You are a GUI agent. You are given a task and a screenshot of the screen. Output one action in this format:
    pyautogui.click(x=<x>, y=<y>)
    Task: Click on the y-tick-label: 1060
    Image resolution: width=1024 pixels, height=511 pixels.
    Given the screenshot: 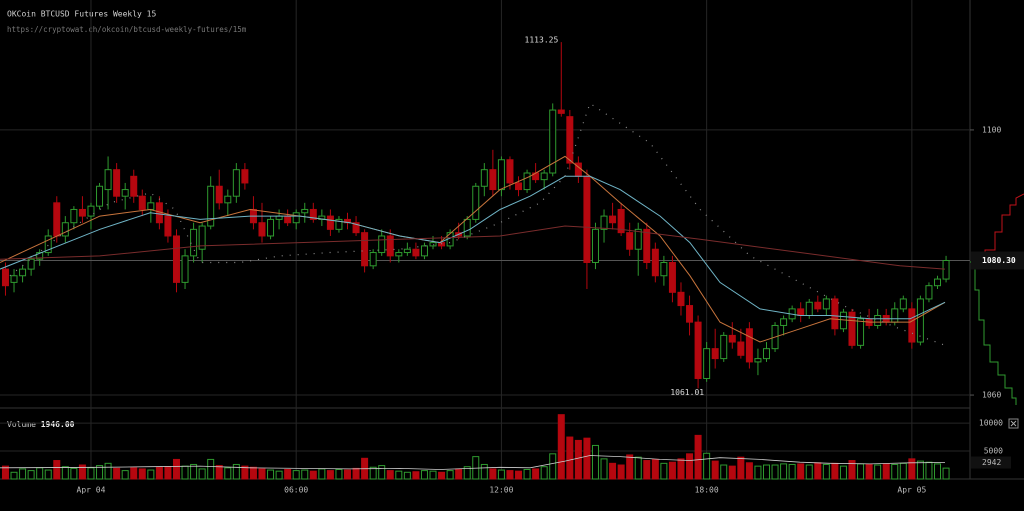 What is the action you would take?
    pyautogui.click(x=991, y=395)
    